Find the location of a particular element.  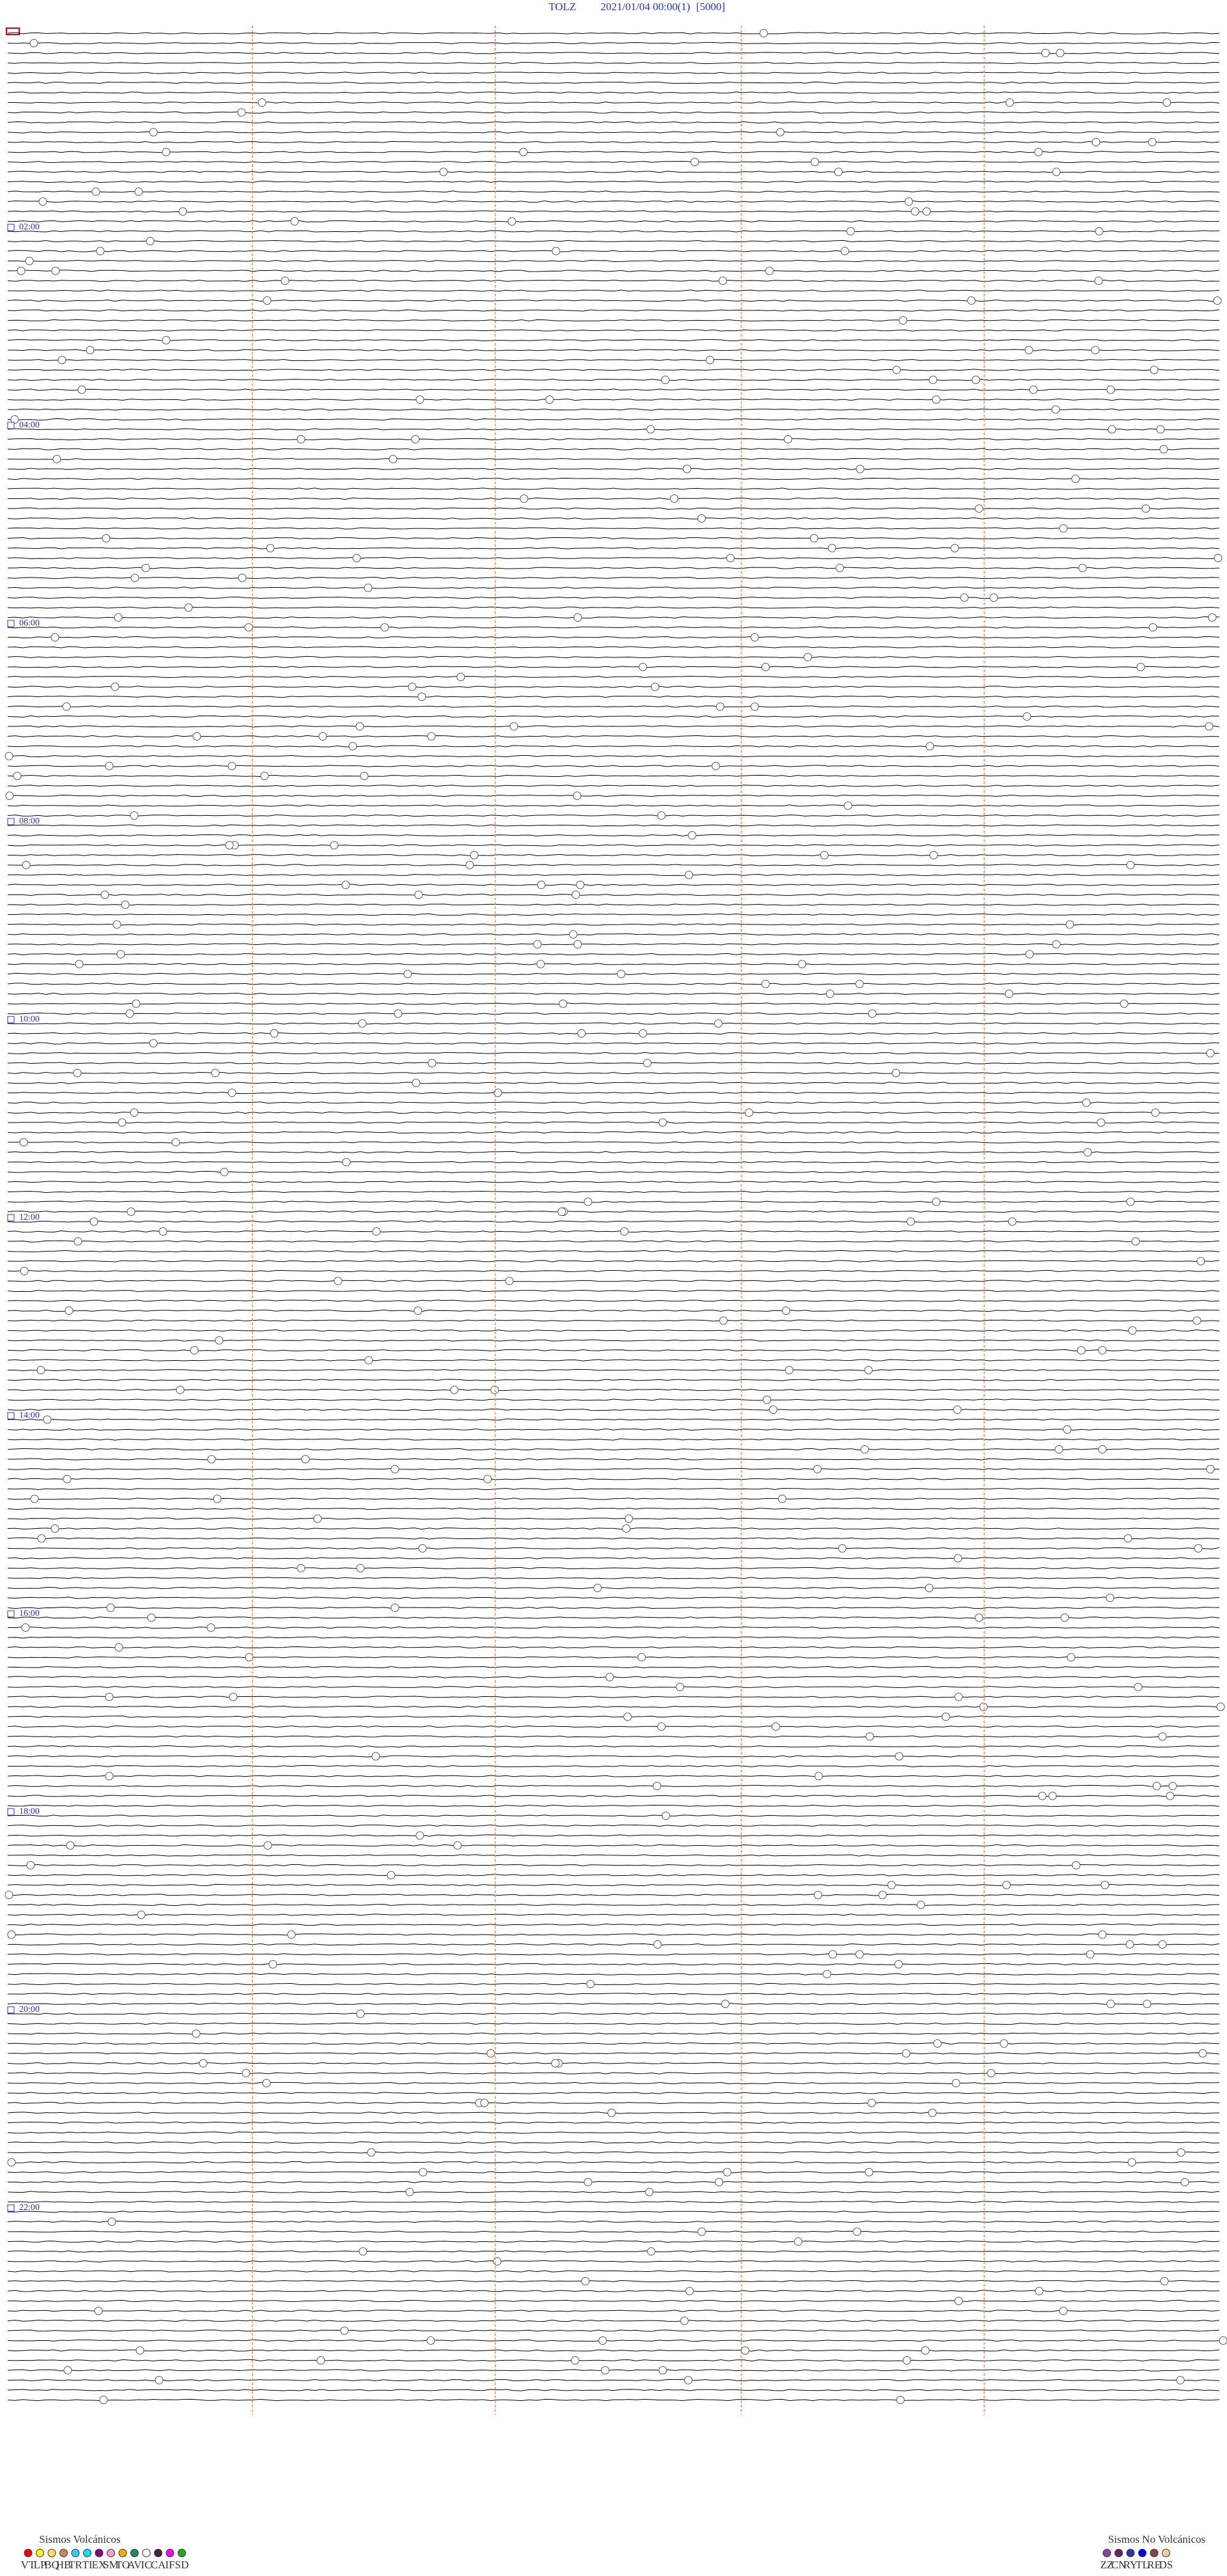

legend-code: TL is located at coordinates (1142, 2565).